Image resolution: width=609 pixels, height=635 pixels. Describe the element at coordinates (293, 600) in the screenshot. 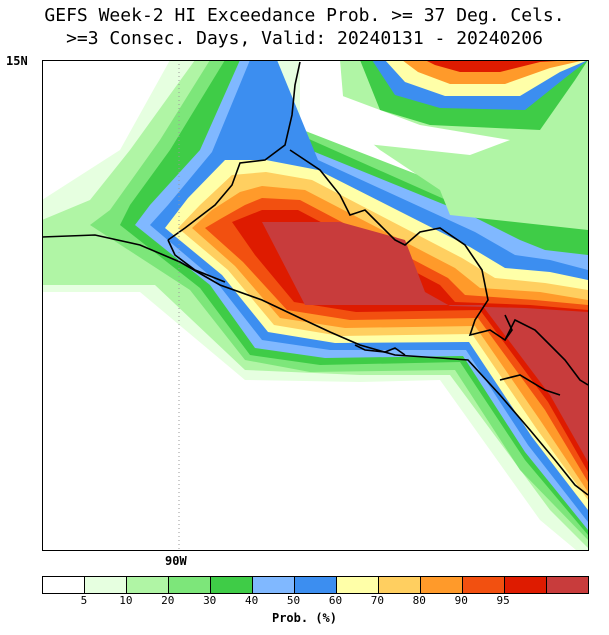

I see `colorbar-tick-label: 50` at that location.